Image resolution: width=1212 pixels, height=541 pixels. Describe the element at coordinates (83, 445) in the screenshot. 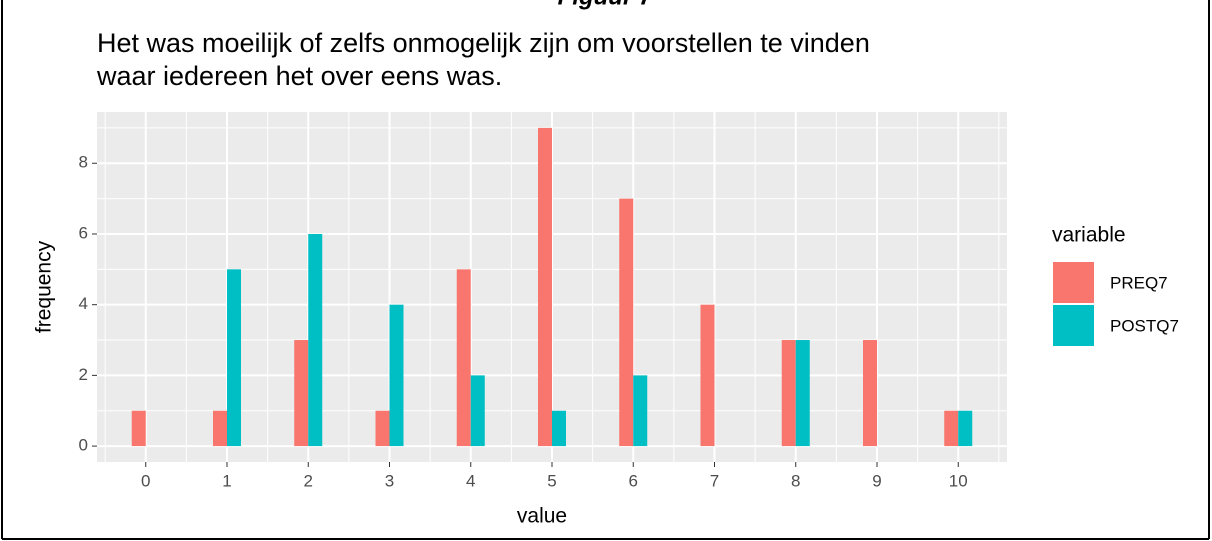

I see `y-tick-label: 0` at that location.